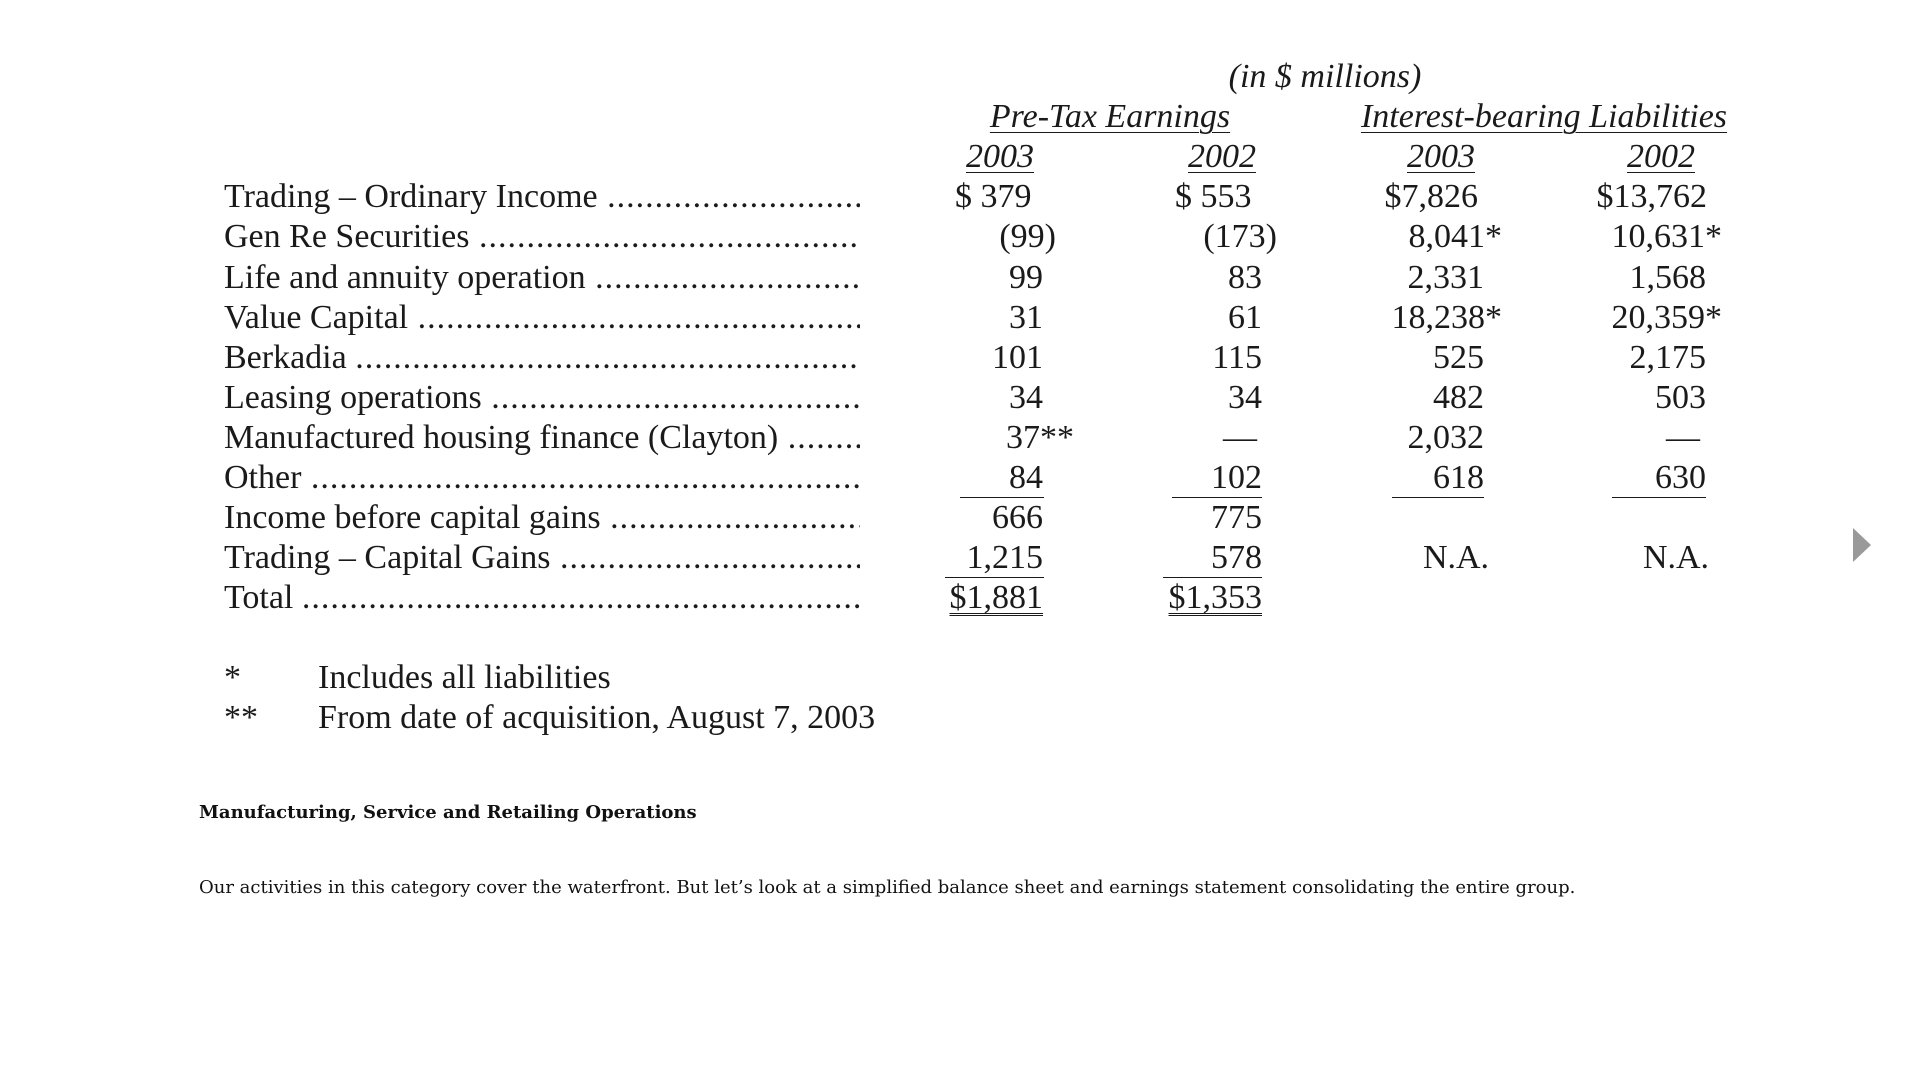 Image resolution: width=1920 pixels, height=1080 pixels. What do you see at coordinates (1215, 597) in the screenshot?
I see `cell-pretax-2002-total: $1,353` at bounding box center [1215, 597].